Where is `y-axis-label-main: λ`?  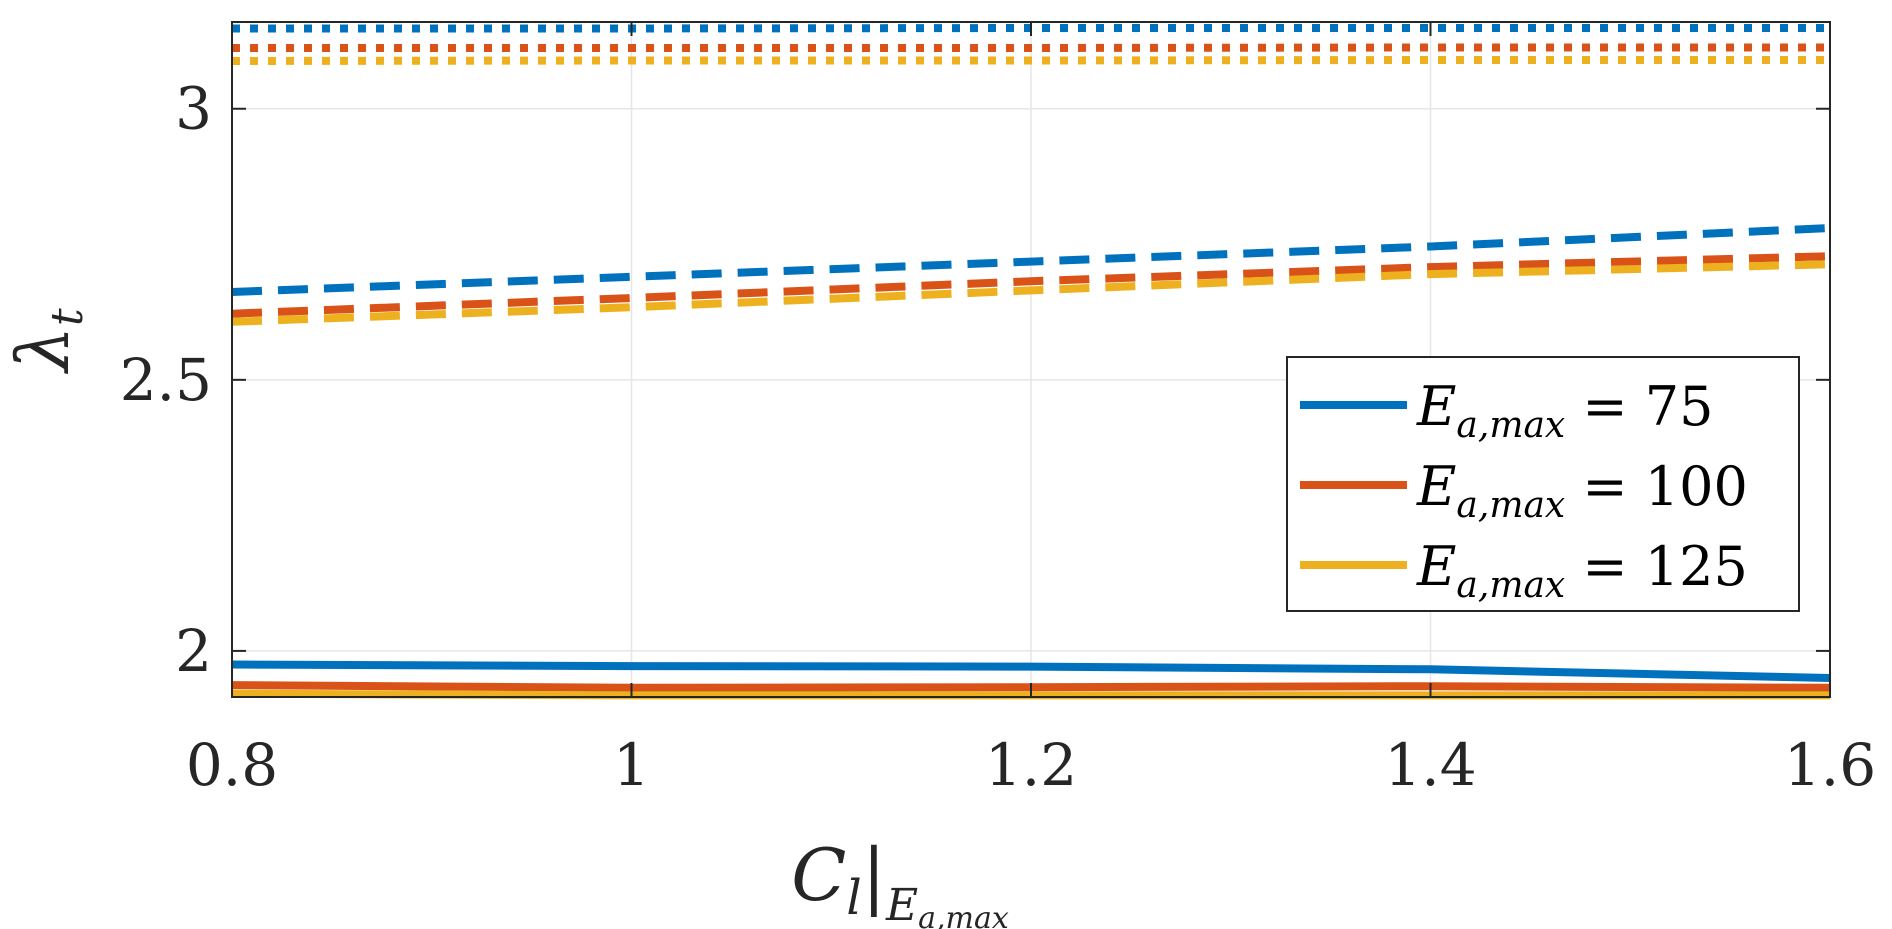
y-axis-label-main: λ is located at coordinates (43, 350).